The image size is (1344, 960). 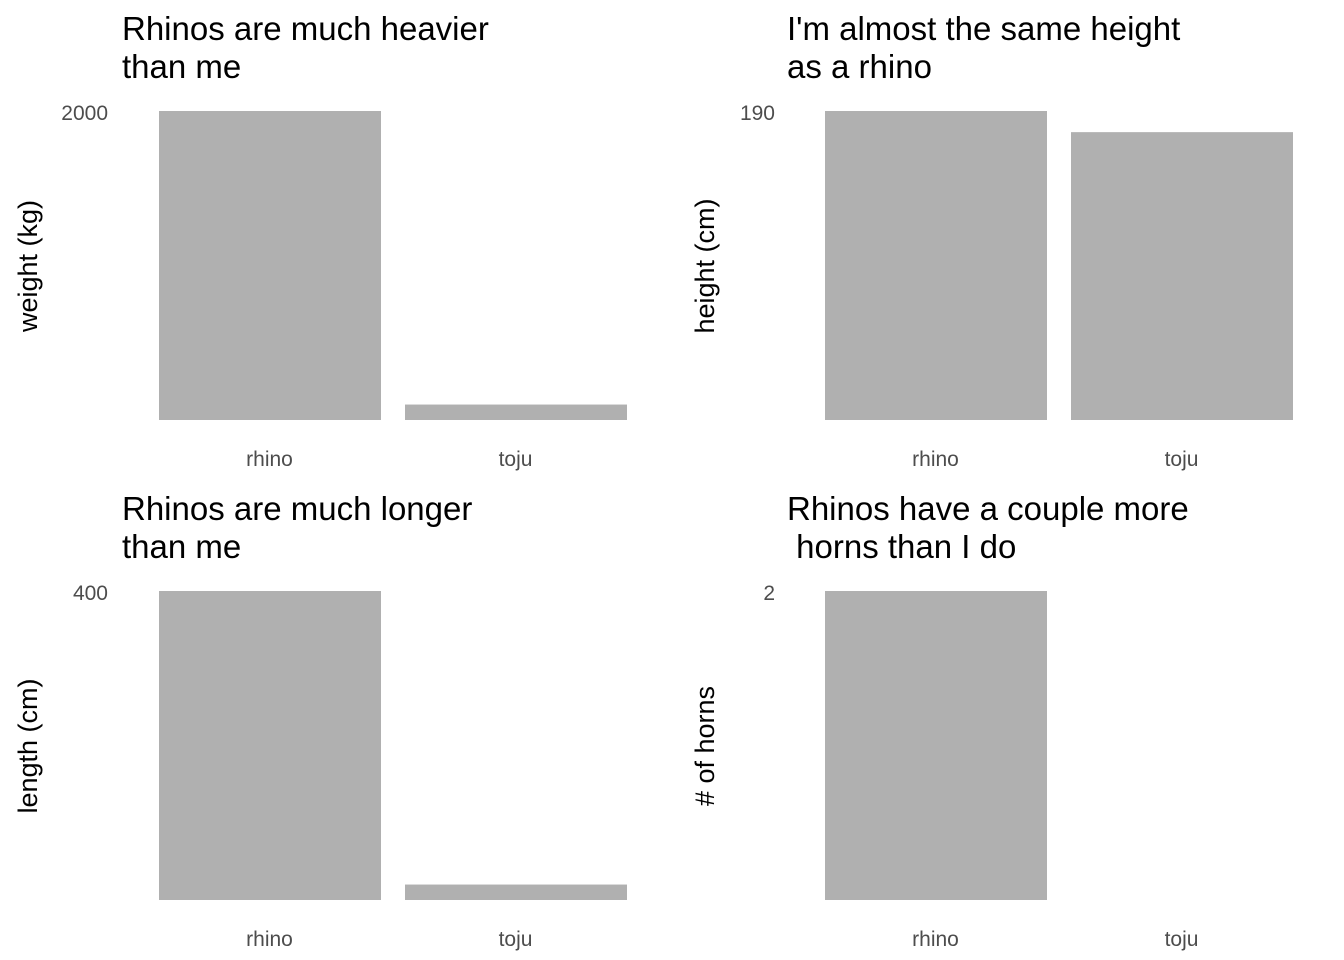 I want to click on y-axis-label: length (cm), so click(x=28, y=745).